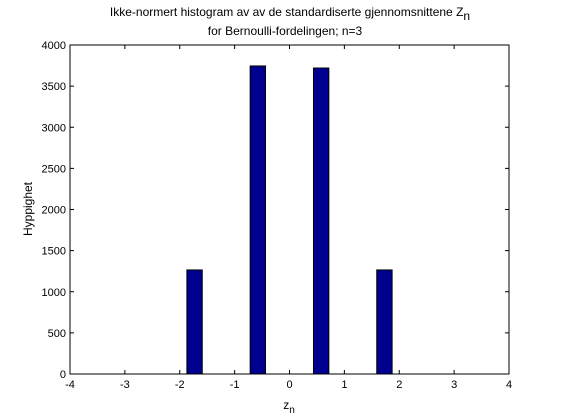 Image resolution: width=561 pixels, height=420 pixels. Describe the element at coordinates (54, 87) in the screenshot. I see `y-tick-label: 3500` at that location.